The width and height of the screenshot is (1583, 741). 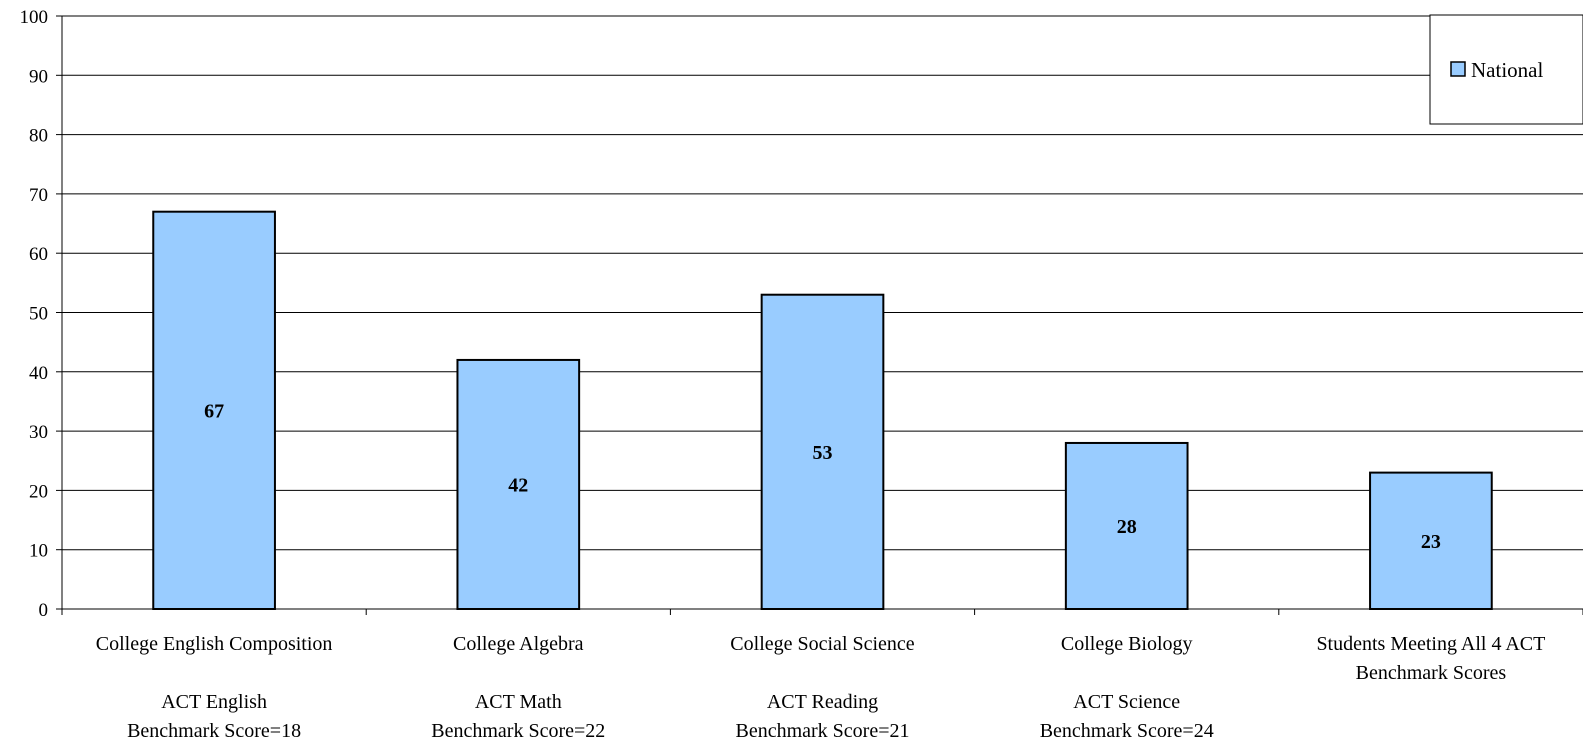 What do you see at coordinates (34, 17) in the screenshot?
I see `y-tick-label: 100` at bounding box center [34, 17].